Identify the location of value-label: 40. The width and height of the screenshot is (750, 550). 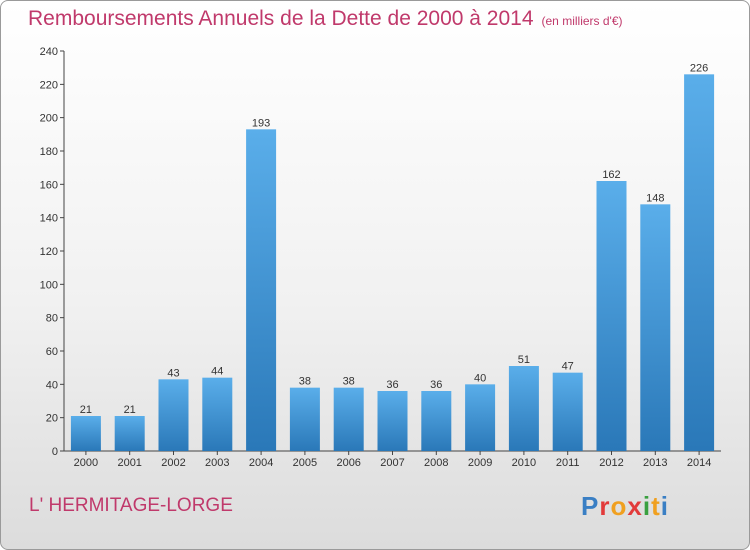
(480, 378).